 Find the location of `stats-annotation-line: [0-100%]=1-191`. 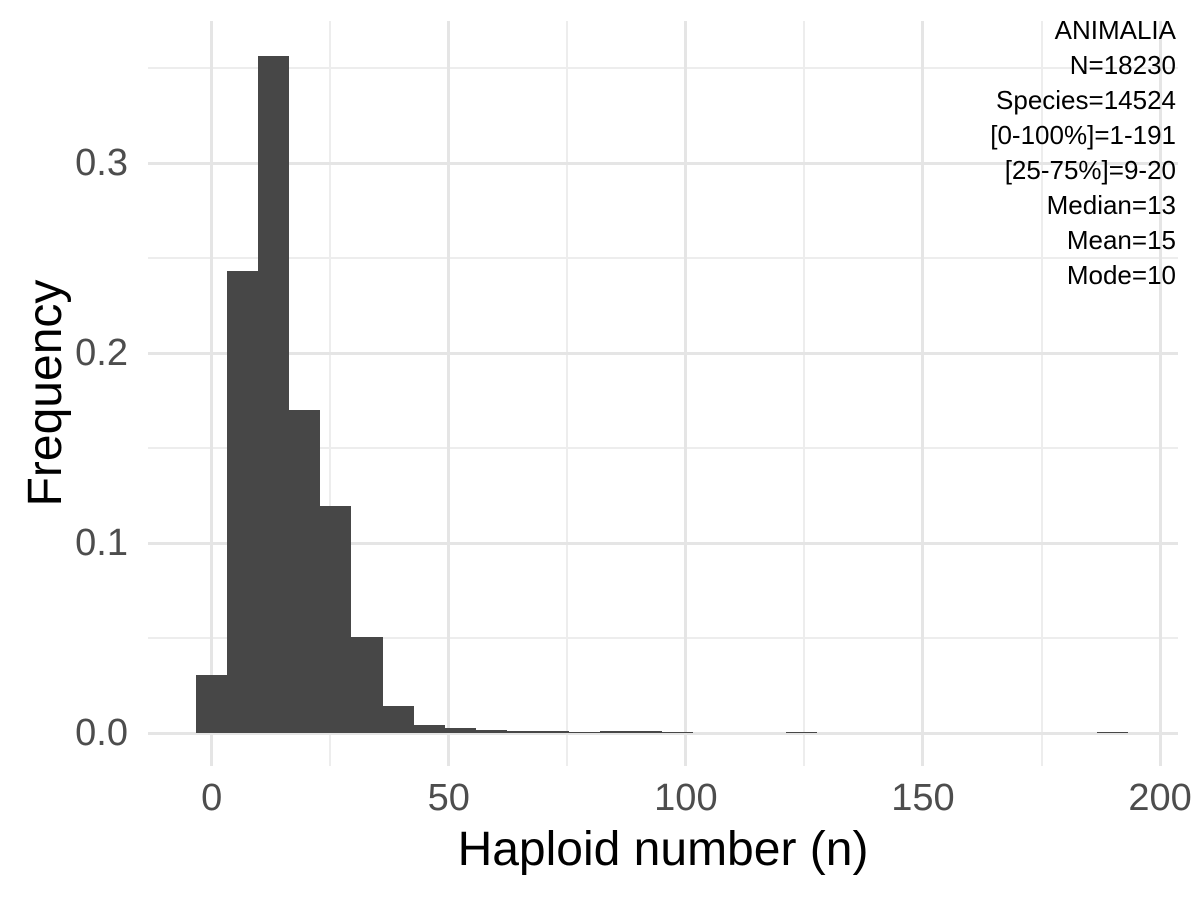

stats-annotation-line: [0-100%]=1-191 is located at coordinates (1083, 135).